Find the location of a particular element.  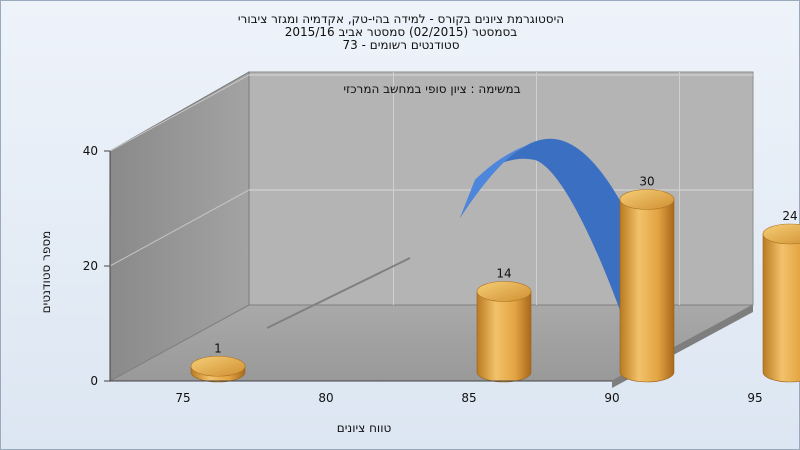

x-tick-label: 75 is located at coordinates (182, 398).